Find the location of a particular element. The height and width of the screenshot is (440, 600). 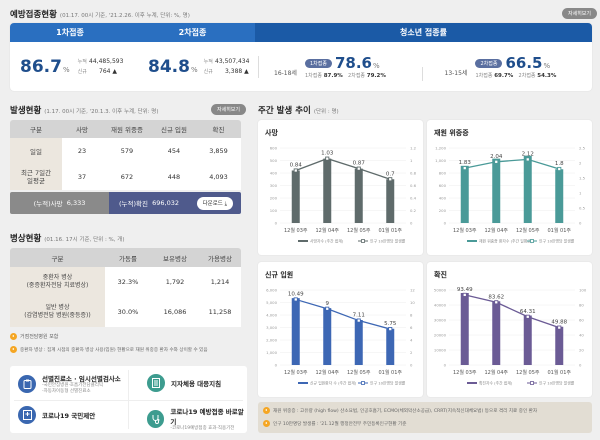

cumulative-deaths: (누적)사망 6,333 is located at coordinates (59, 203).